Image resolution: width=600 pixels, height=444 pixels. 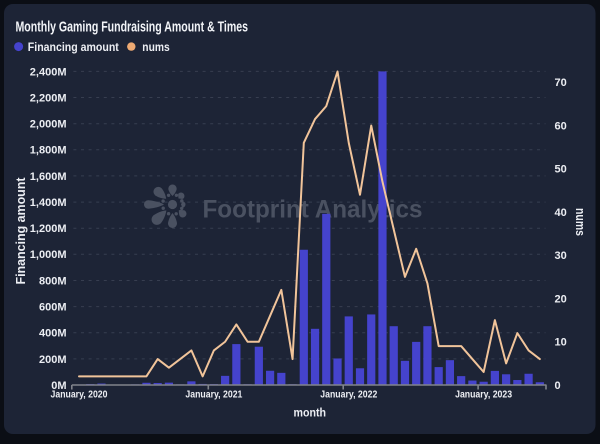 What do you see at coordinates (561, 299) in the screenshot?
I see `svg-text: 20` at bounding box center [561, 299].